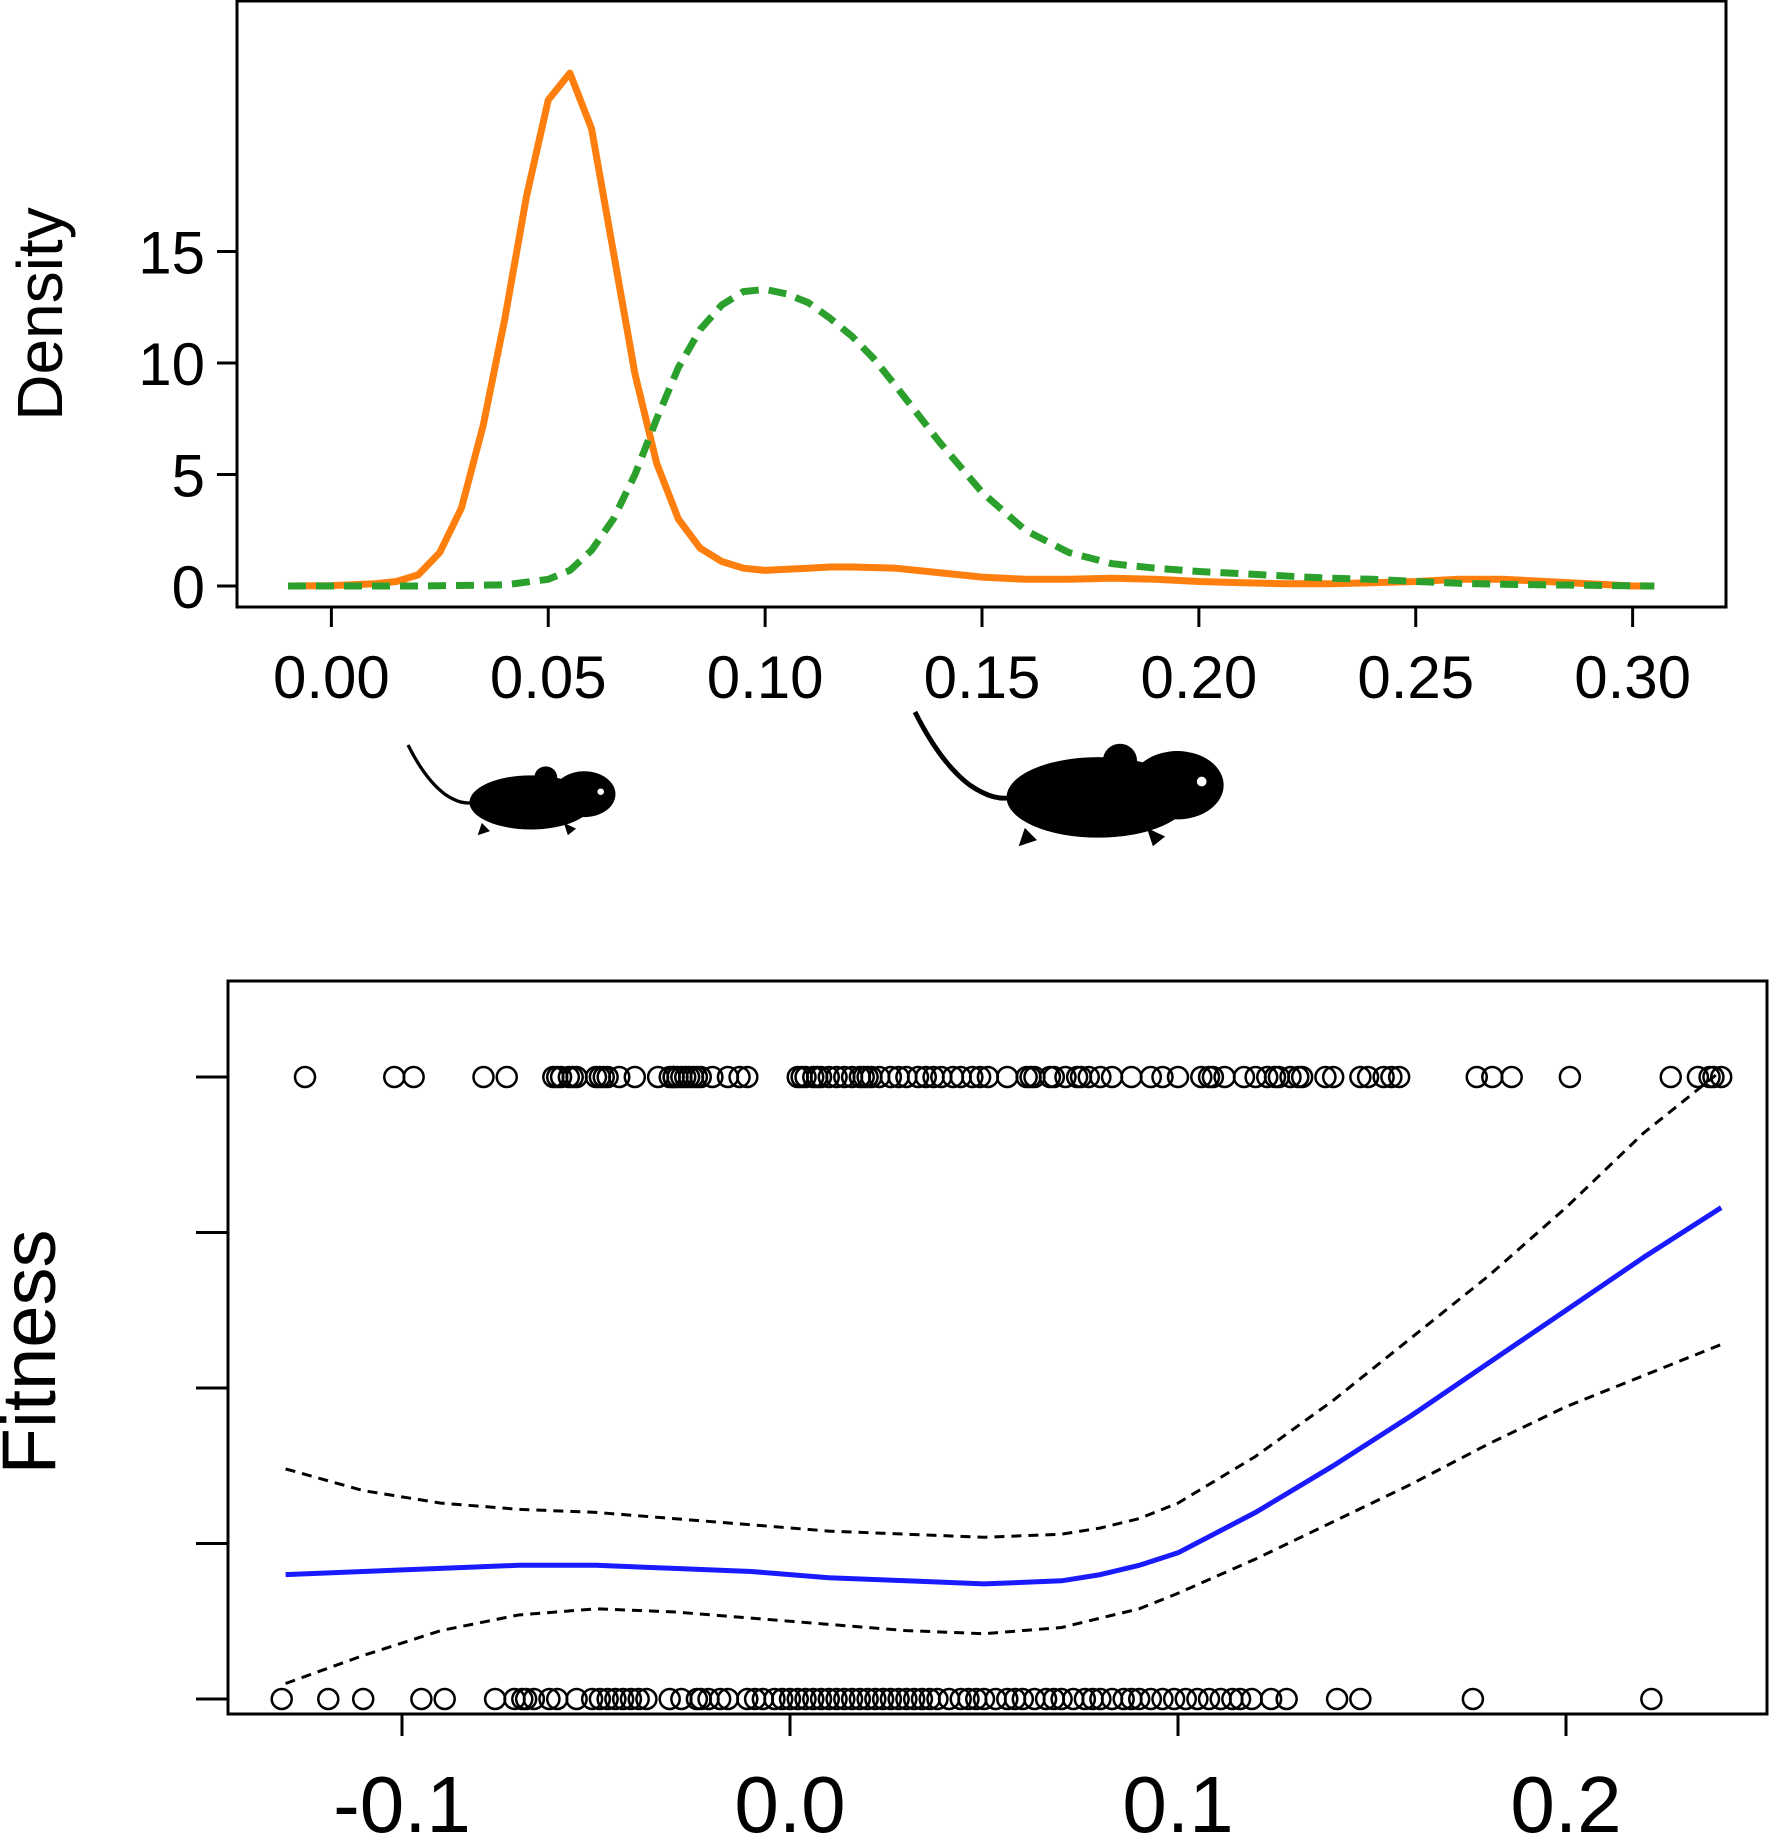 The height and width of the screenshot is (1842, 1769). What do you see at coordinates (171, 364) in the screenshot?
I see `y-tick-label: 10` at bounding box center [171, 364].